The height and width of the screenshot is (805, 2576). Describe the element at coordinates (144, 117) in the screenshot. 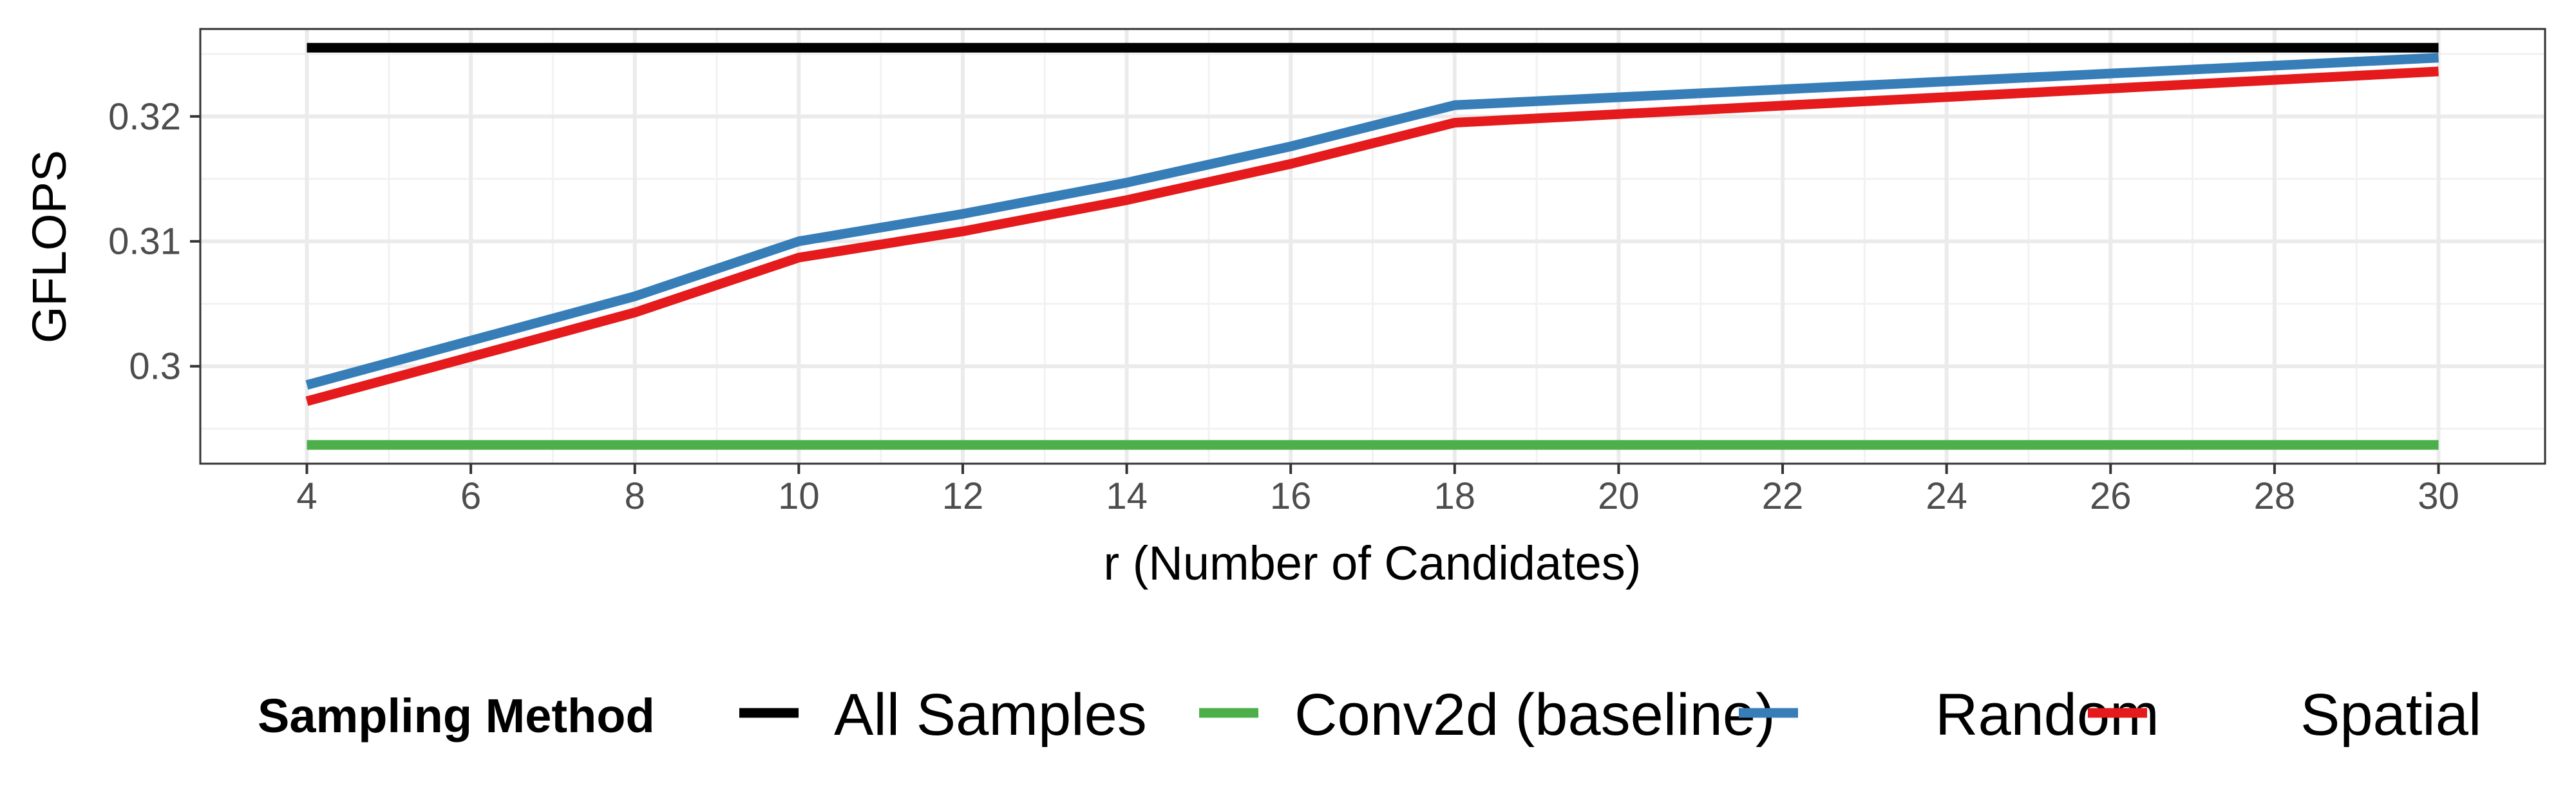

I see `y-tick-label: 0.32` at that location.